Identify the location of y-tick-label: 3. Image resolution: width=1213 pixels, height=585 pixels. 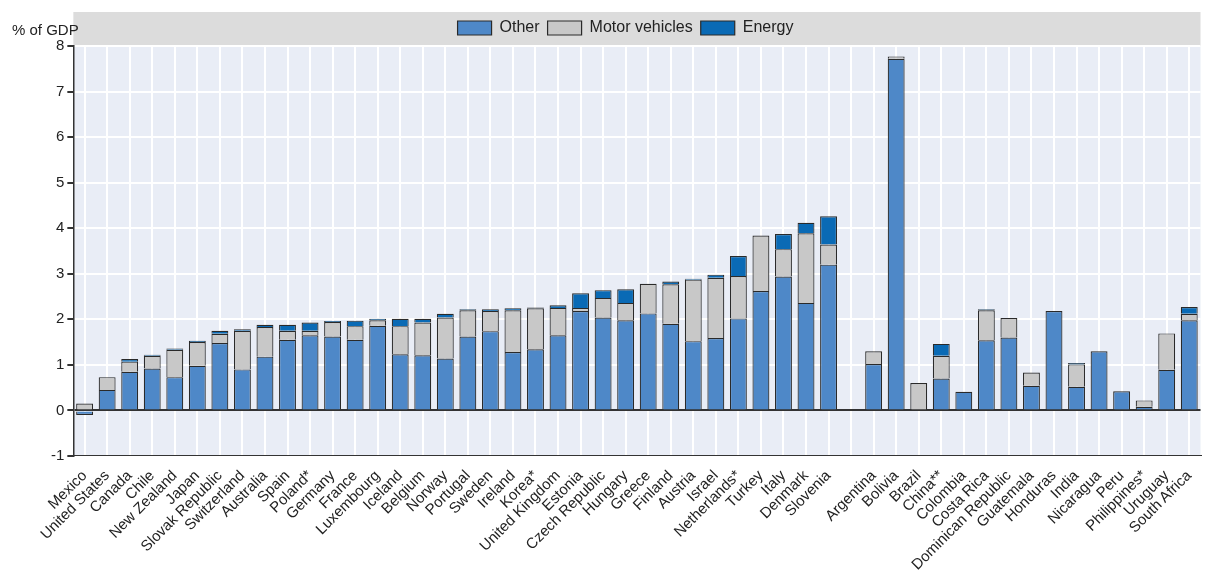
(60, 272).